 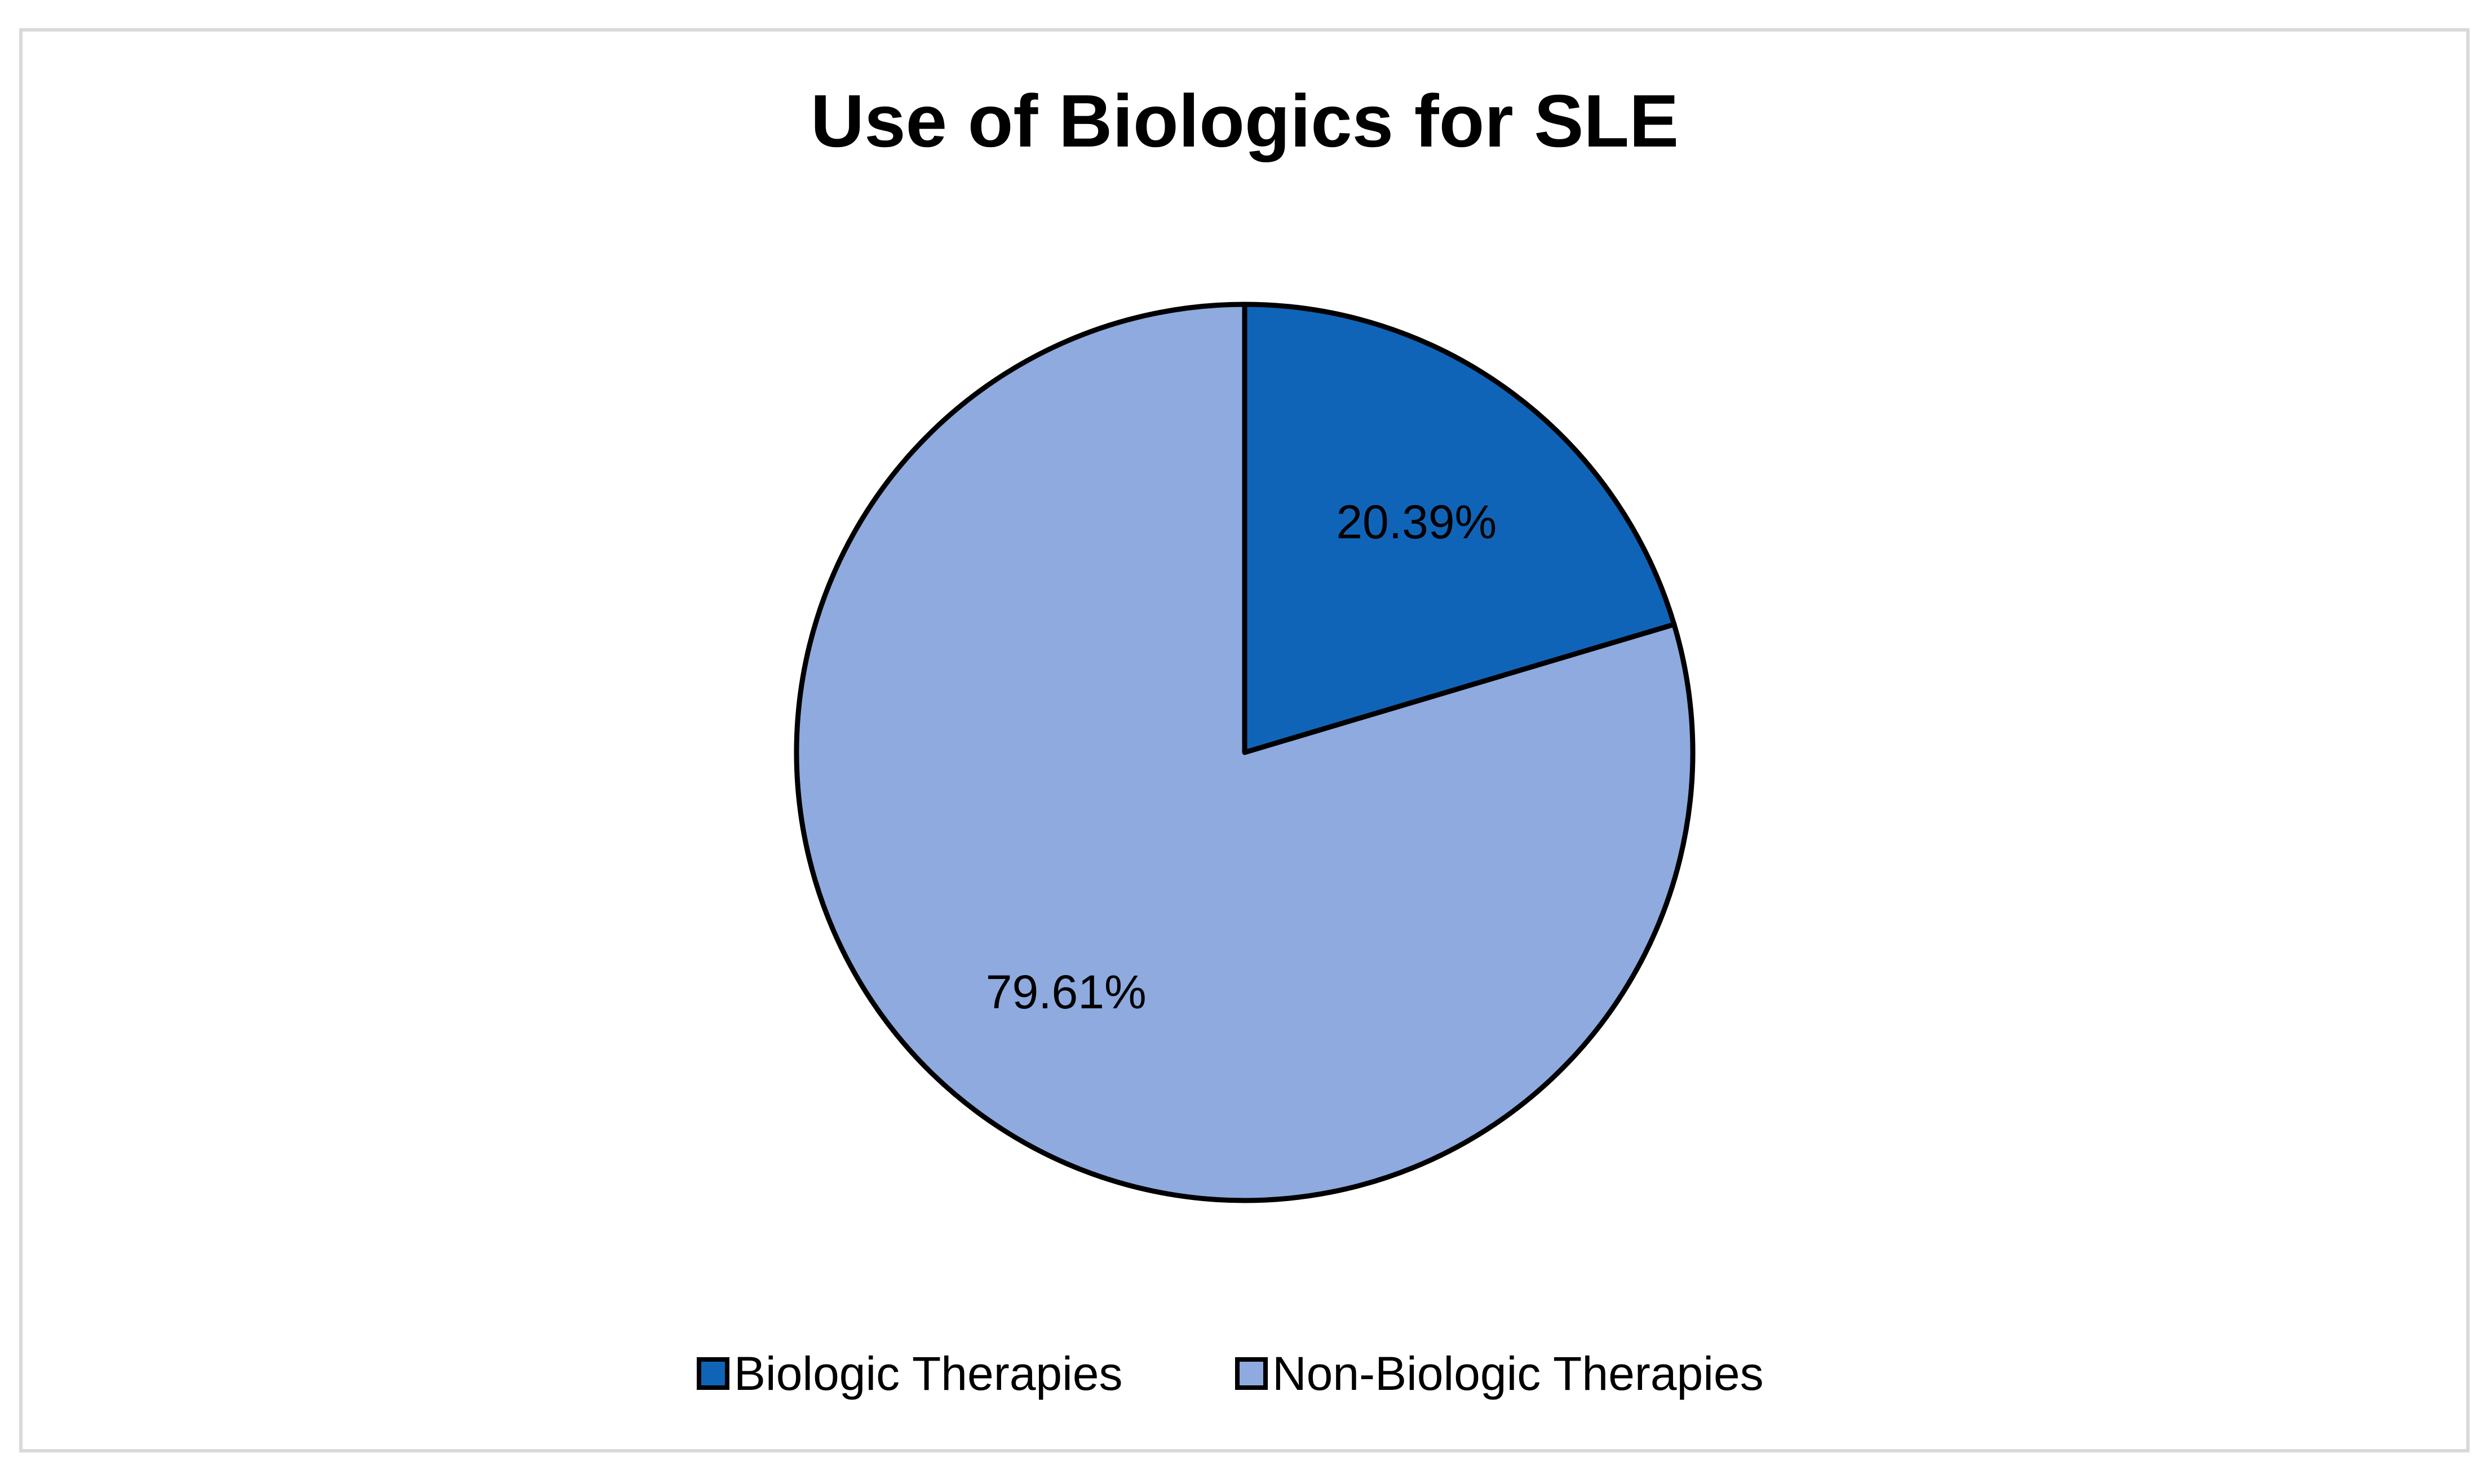 What do you see at coordinates (1416, 521) in the screenshot?
I see `data-label-biologic: 20.39%` at bounding box center [1416, 521].